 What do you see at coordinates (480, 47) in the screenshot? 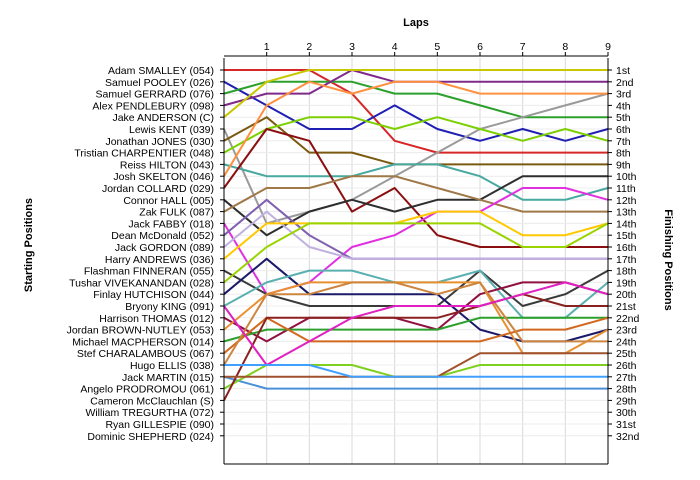
I see `x-tick-label: 6` at bounding box center [480, 47].